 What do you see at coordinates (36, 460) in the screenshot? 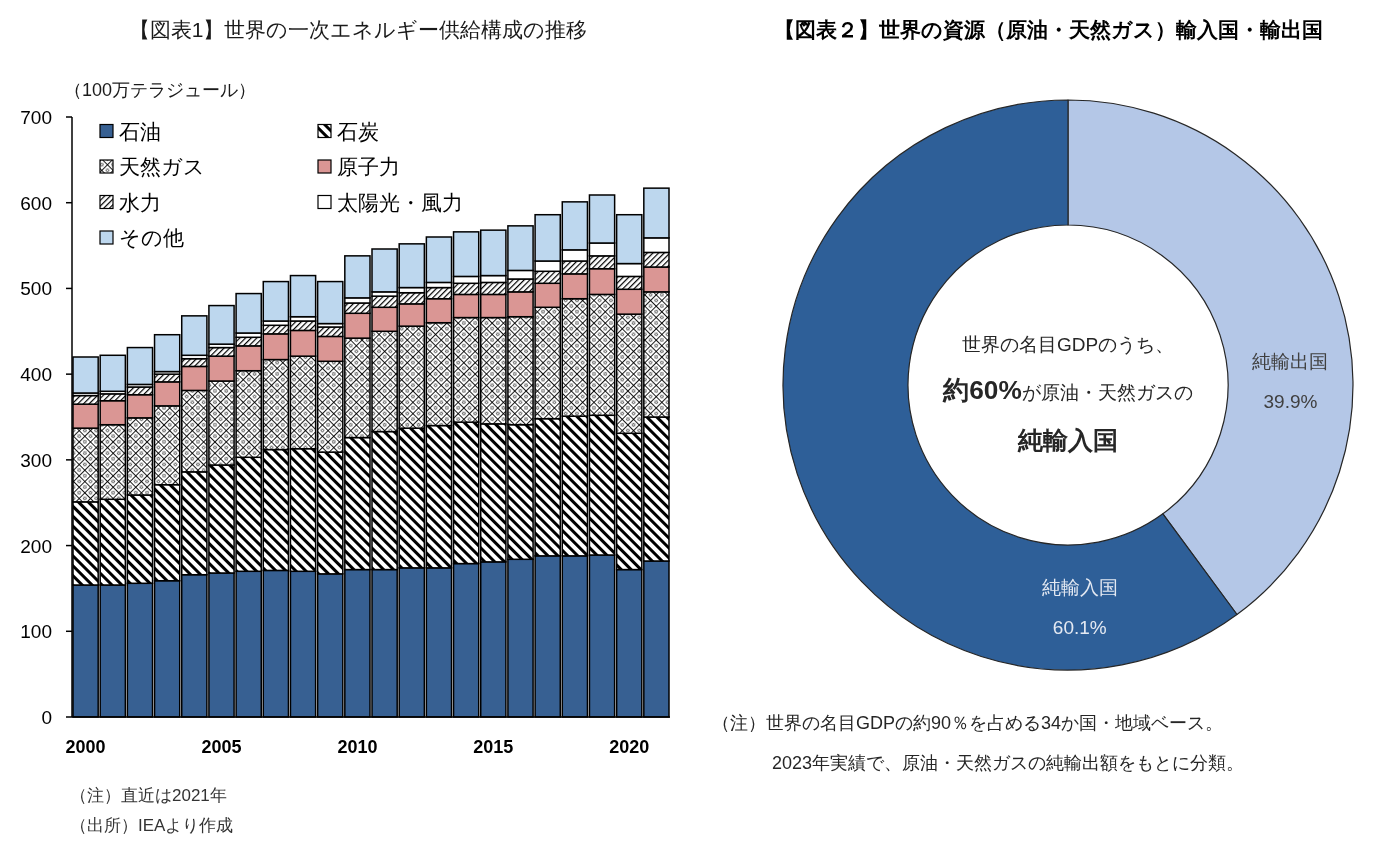
I see `y-tick-label: 300` at bounding box center [36, 460].